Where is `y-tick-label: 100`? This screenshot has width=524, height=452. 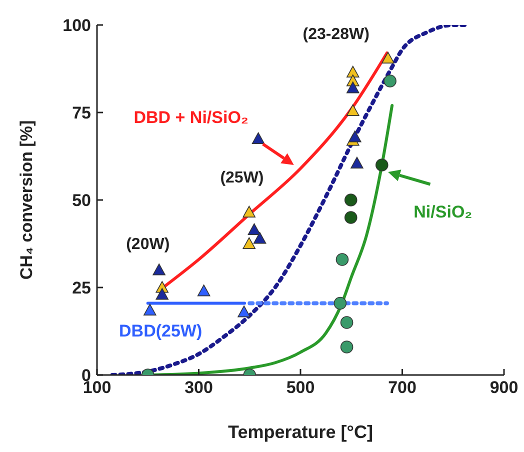
y-tick-label: 100 is located at coordinates (76, 26).